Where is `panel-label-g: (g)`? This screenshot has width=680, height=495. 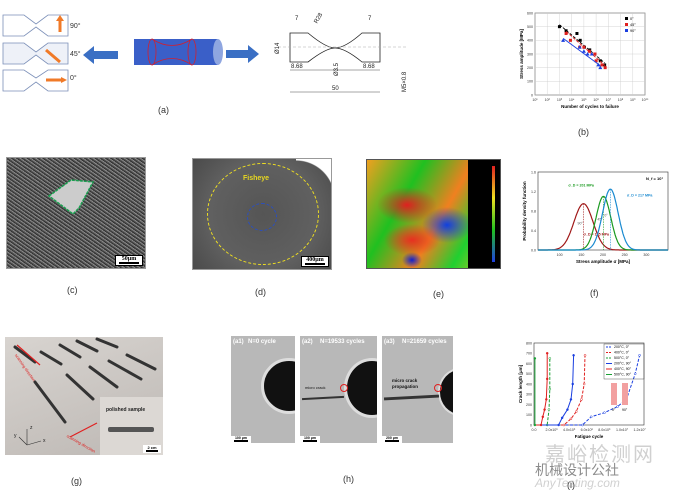 panel-label-g: (g) is located at coordinates (76, 481).